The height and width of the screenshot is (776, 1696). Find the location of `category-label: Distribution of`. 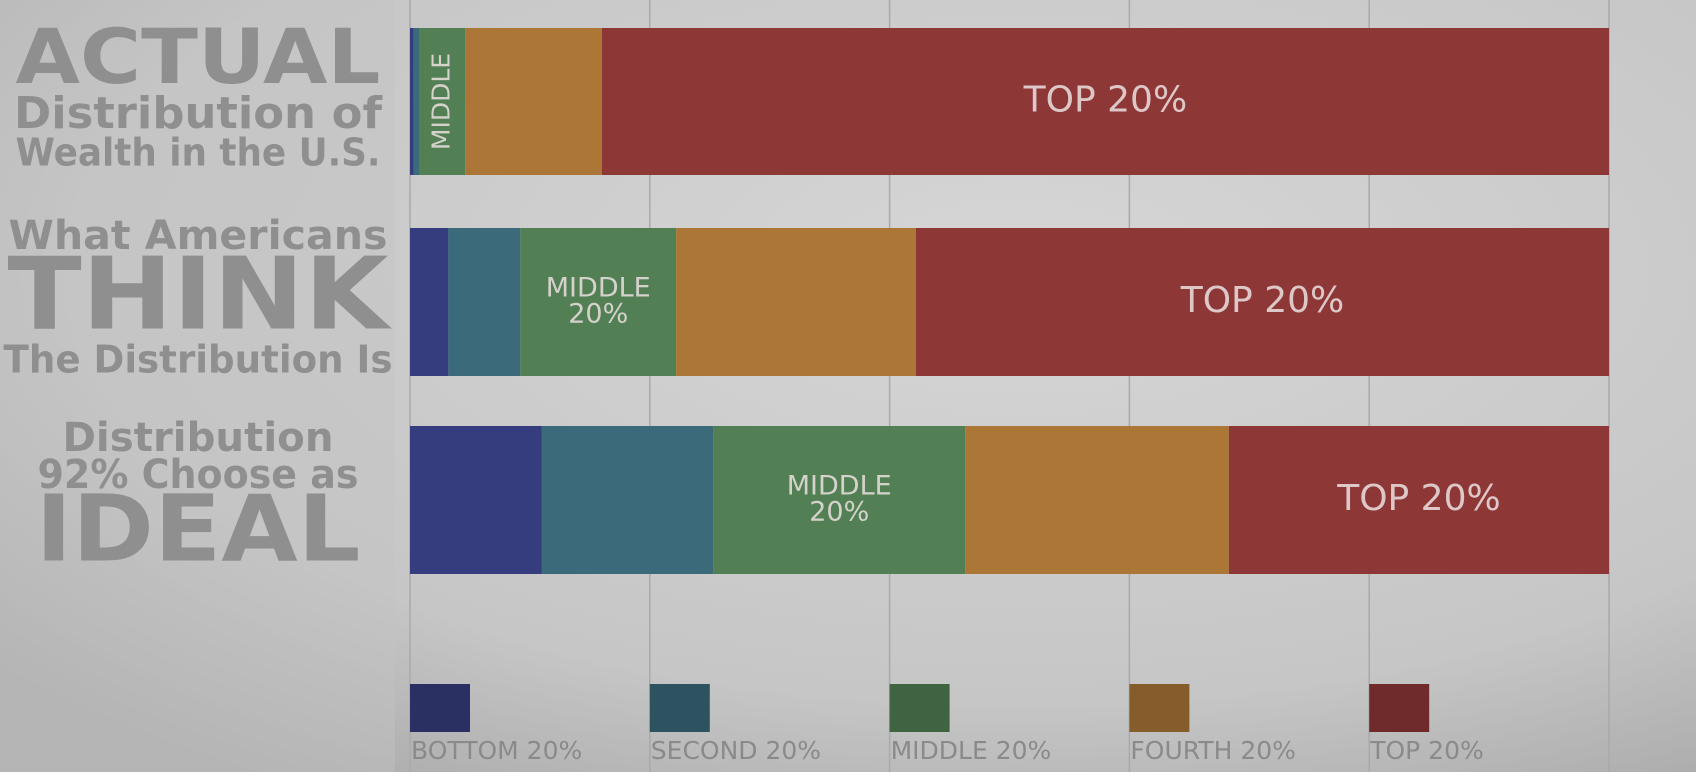

category-label: Distribution of is located at coordinates (198, 113).